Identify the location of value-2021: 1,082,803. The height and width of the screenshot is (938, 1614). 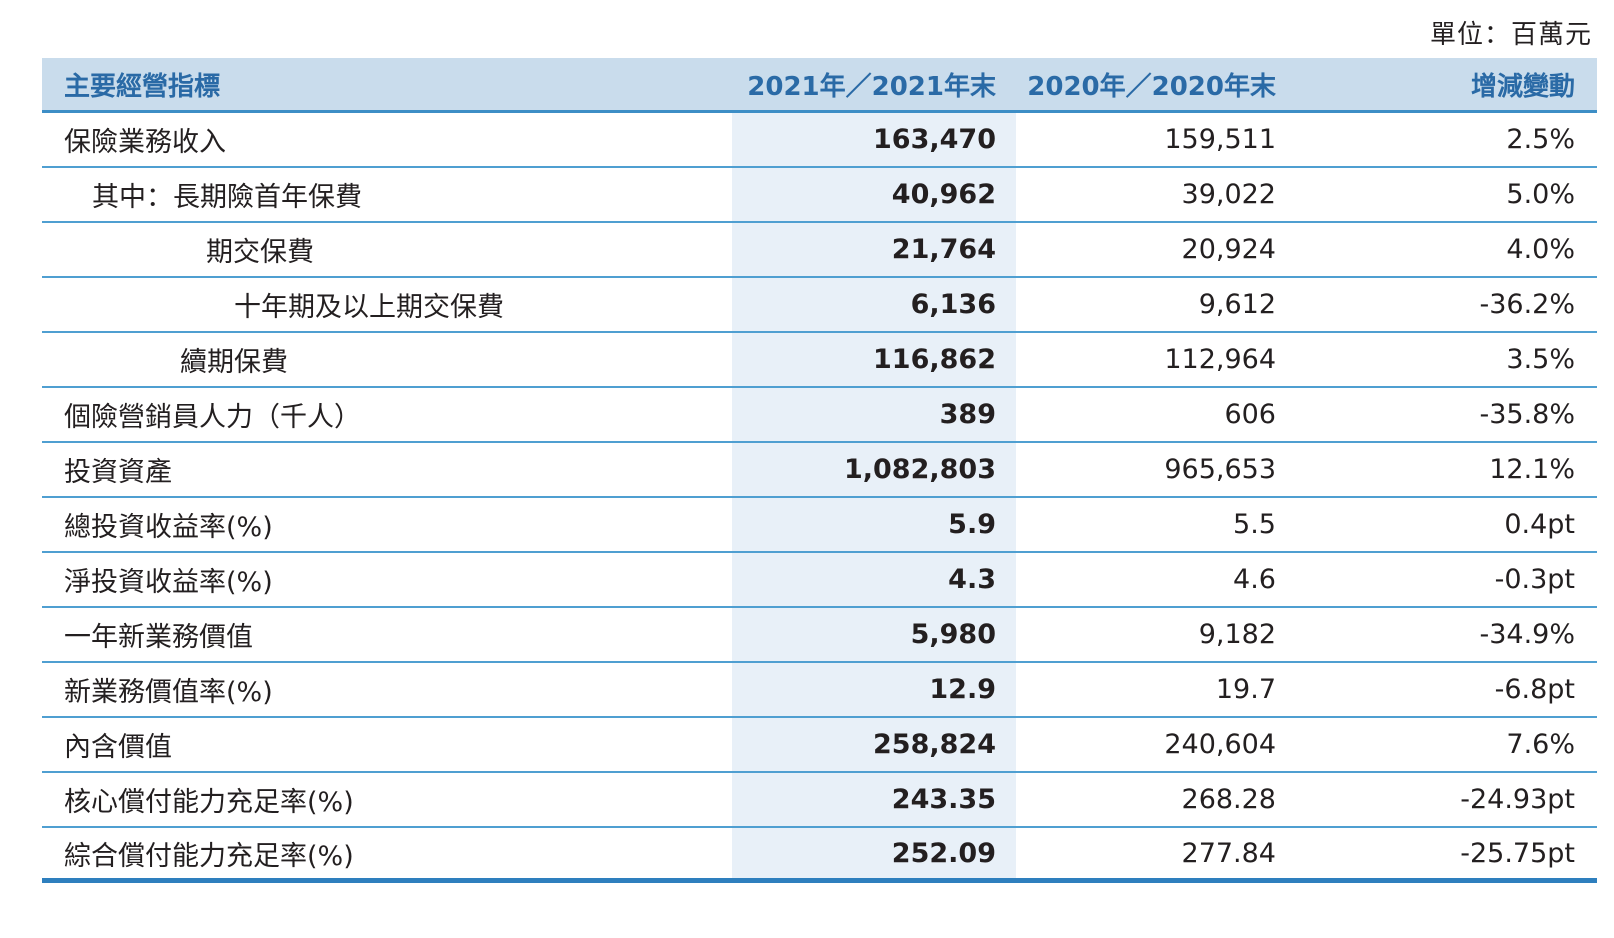
(874, 469).